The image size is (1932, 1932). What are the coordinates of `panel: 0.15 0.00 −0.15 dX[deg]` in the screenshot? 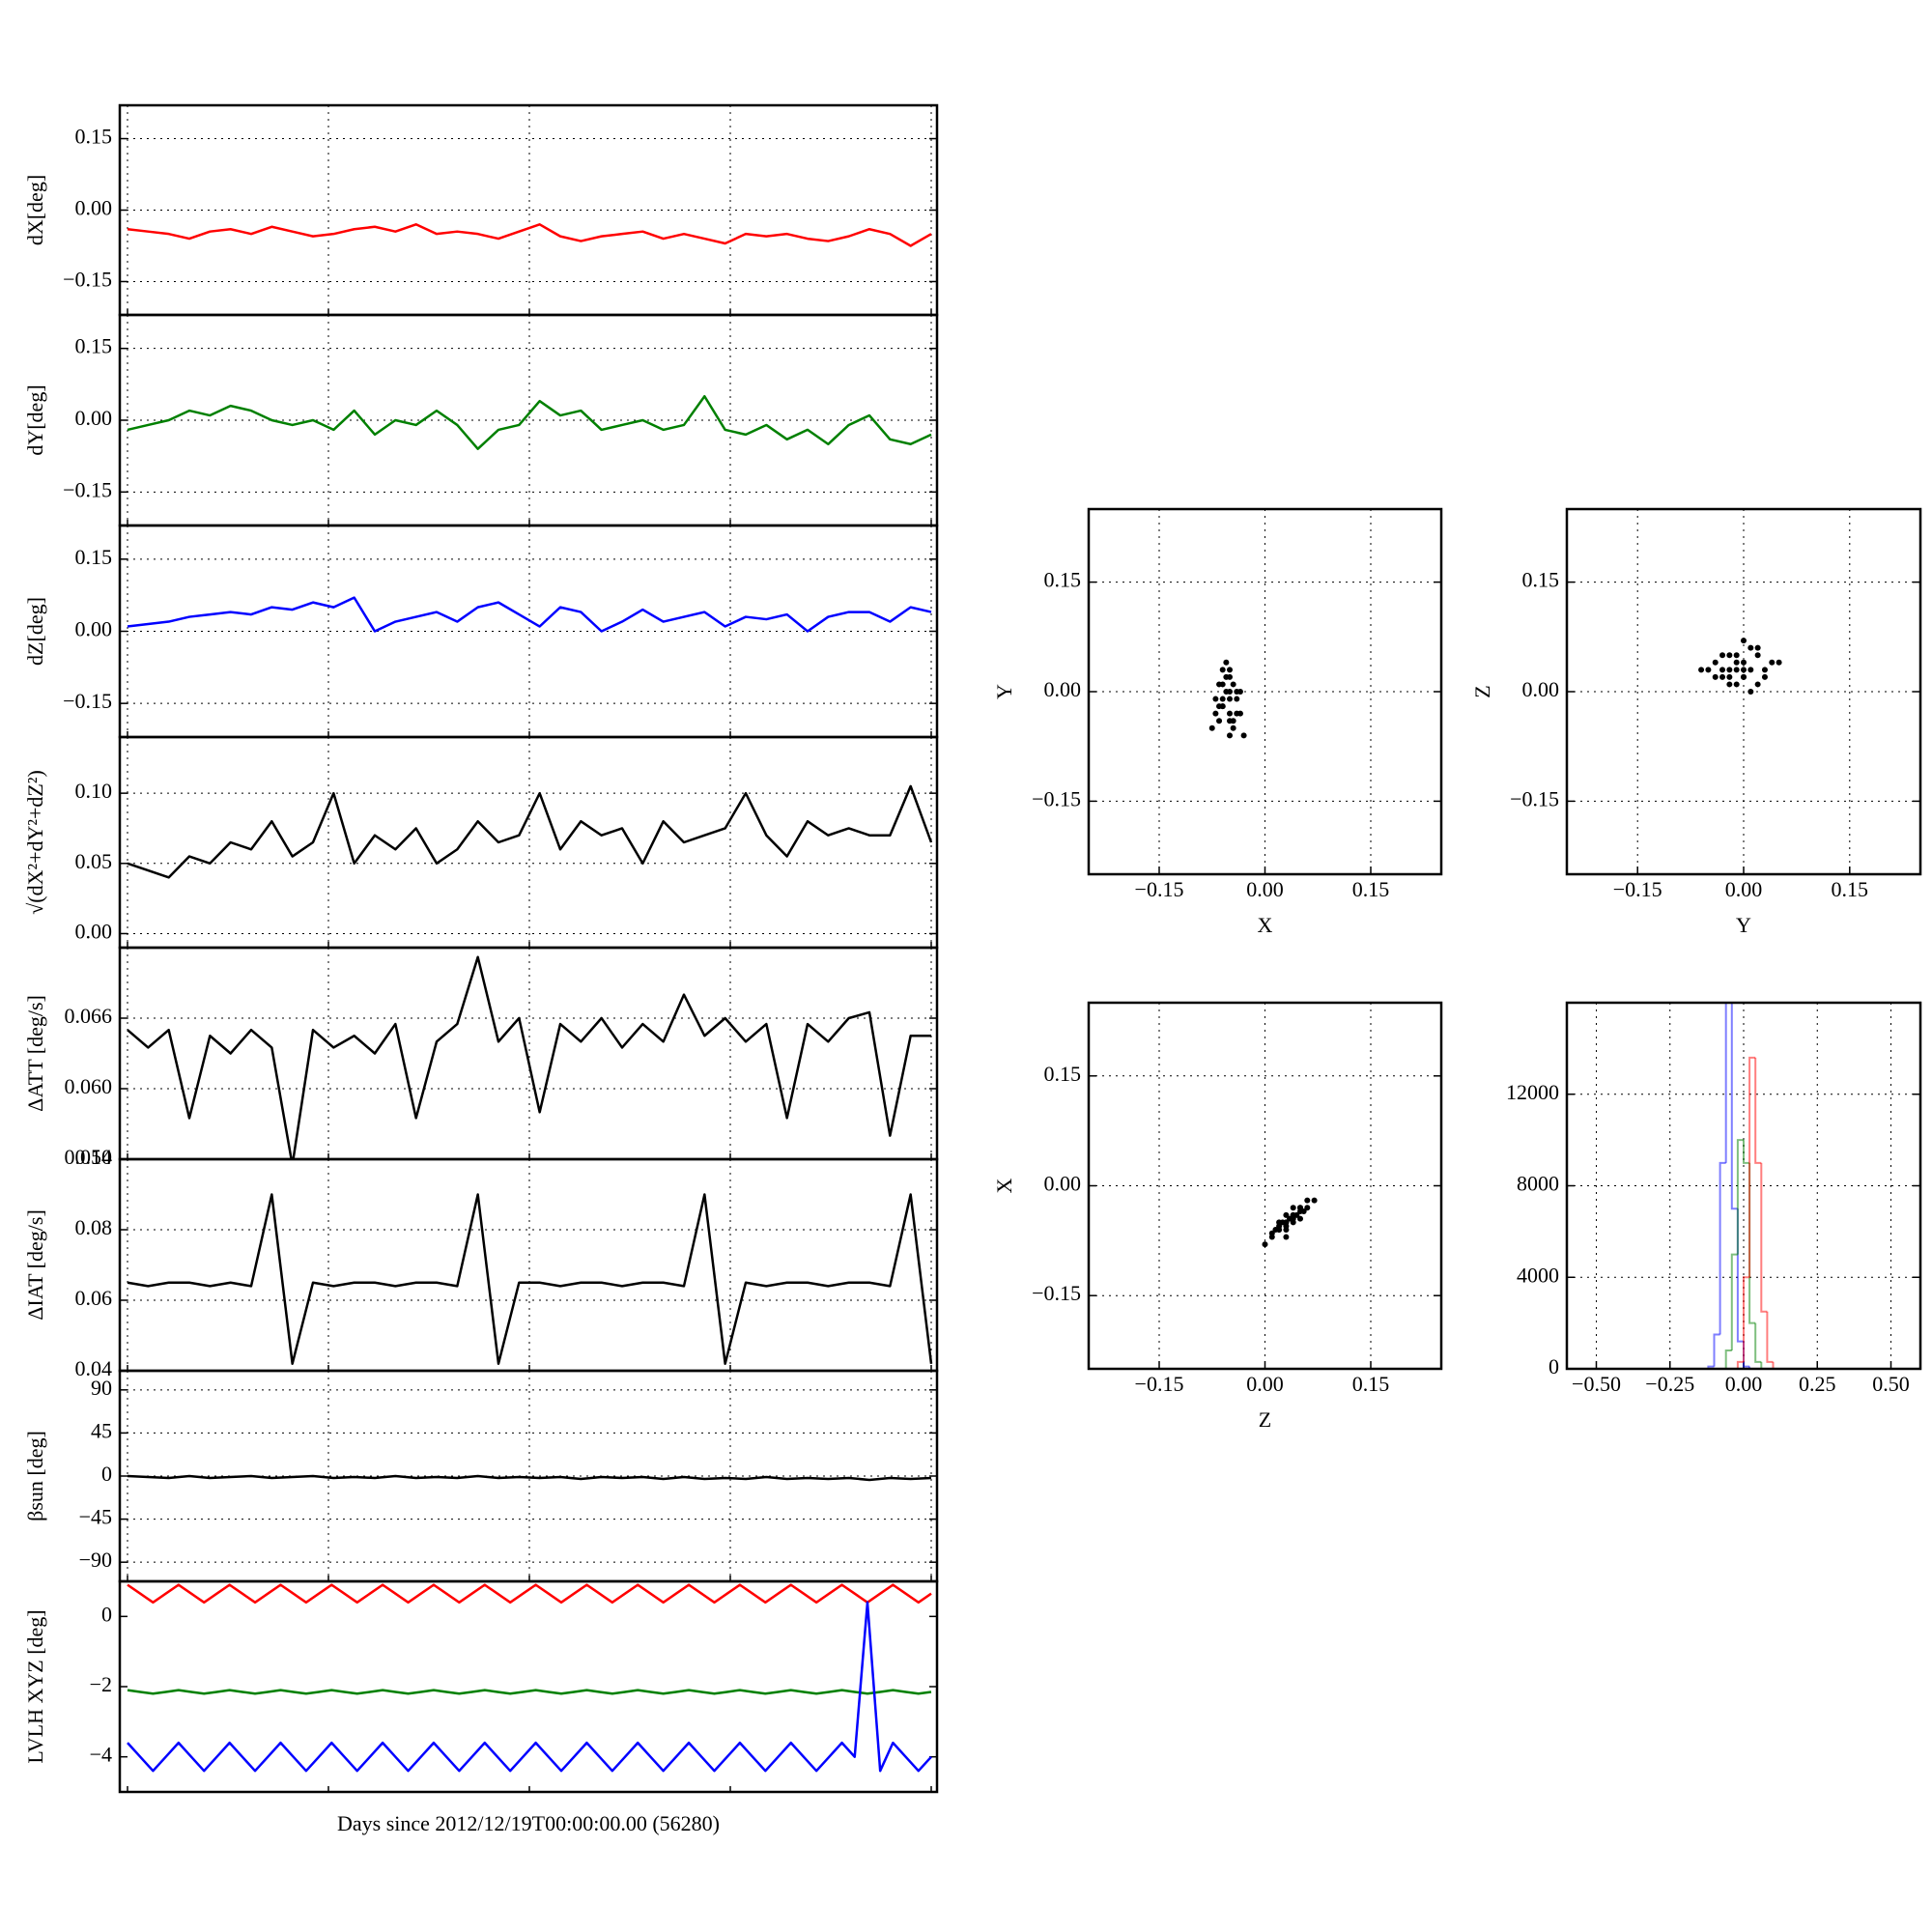 It's located at (481, 210).